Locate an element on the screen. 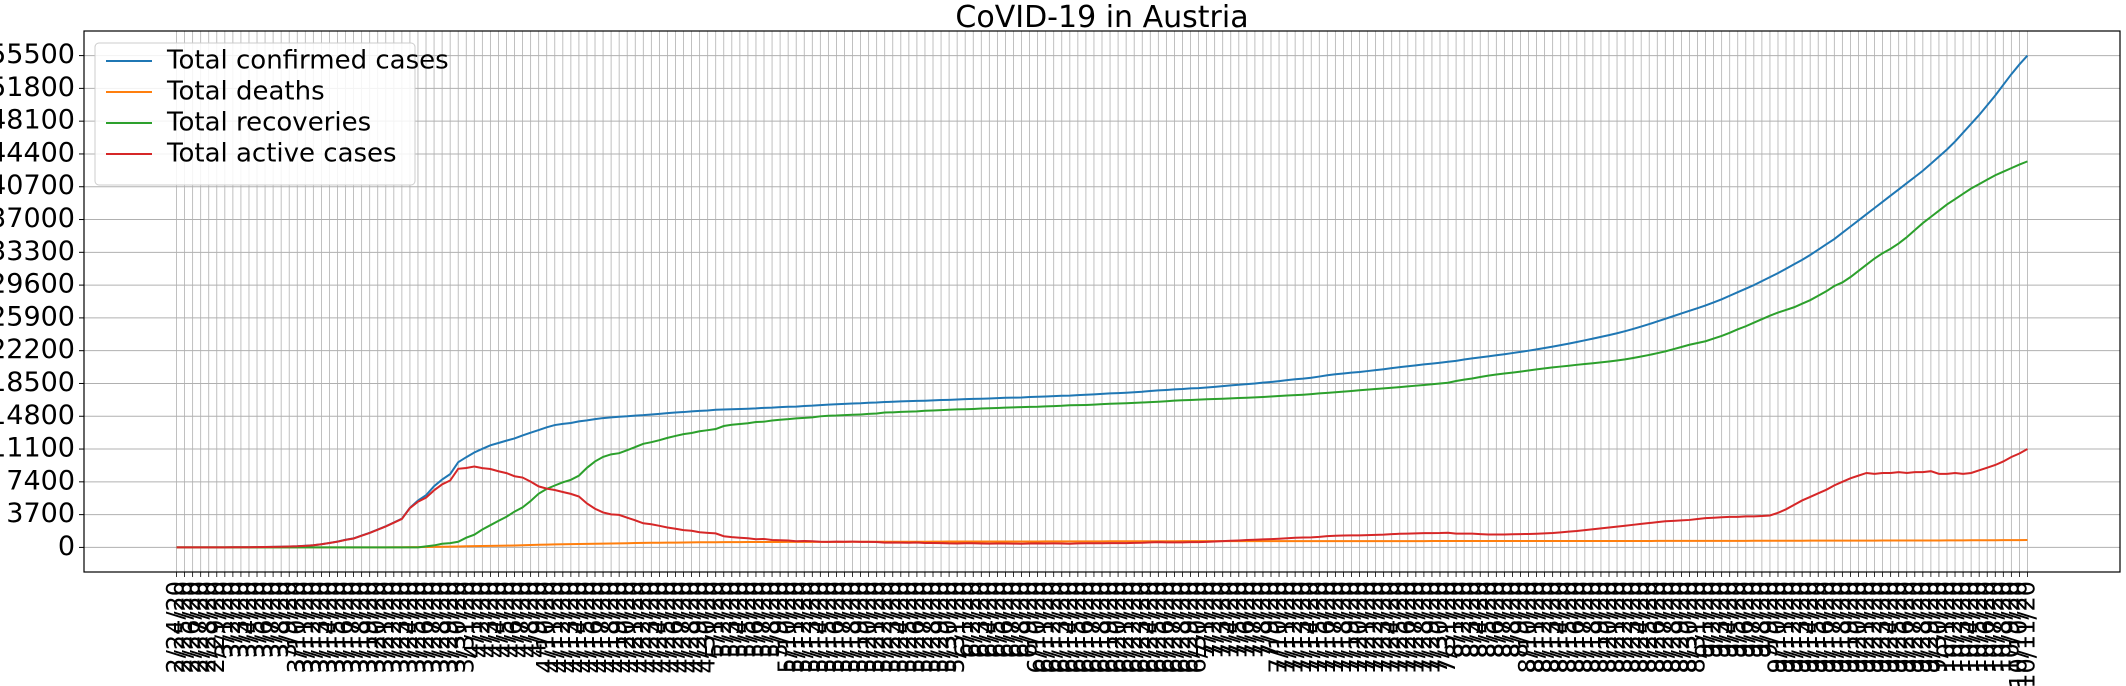 This screenshot has height=686, width=2126. legend-label: Total deaths is located at coordinates (245, 92).